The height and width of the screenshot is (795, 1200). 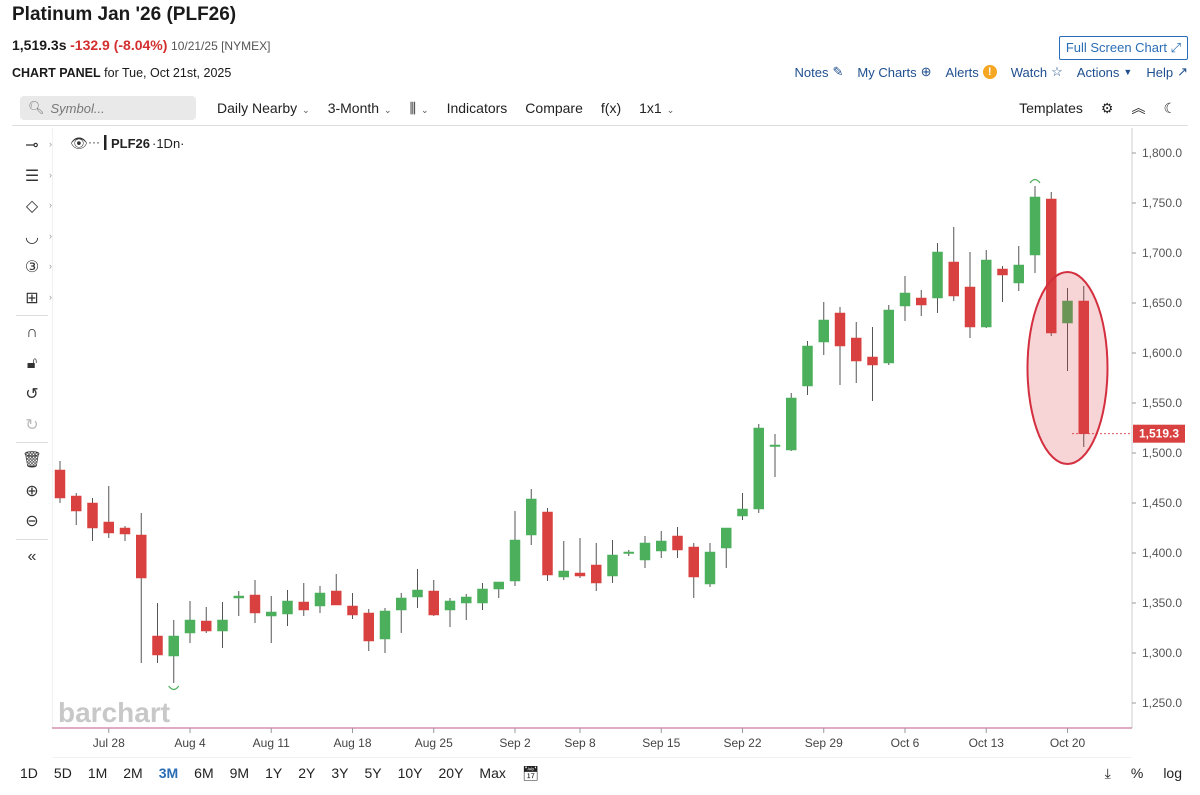 I want to click on unlock-icon: 🔓︎, so click(x=32, y=363).